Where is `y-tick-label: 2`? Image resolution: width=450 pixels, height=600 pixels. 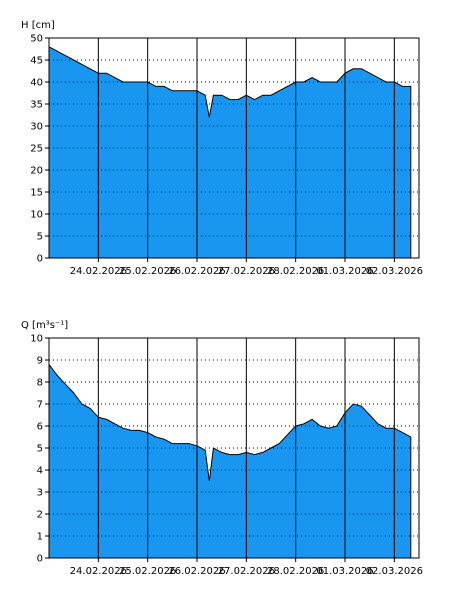 y-tick-label: 2 is located at coordinates (40, 515).